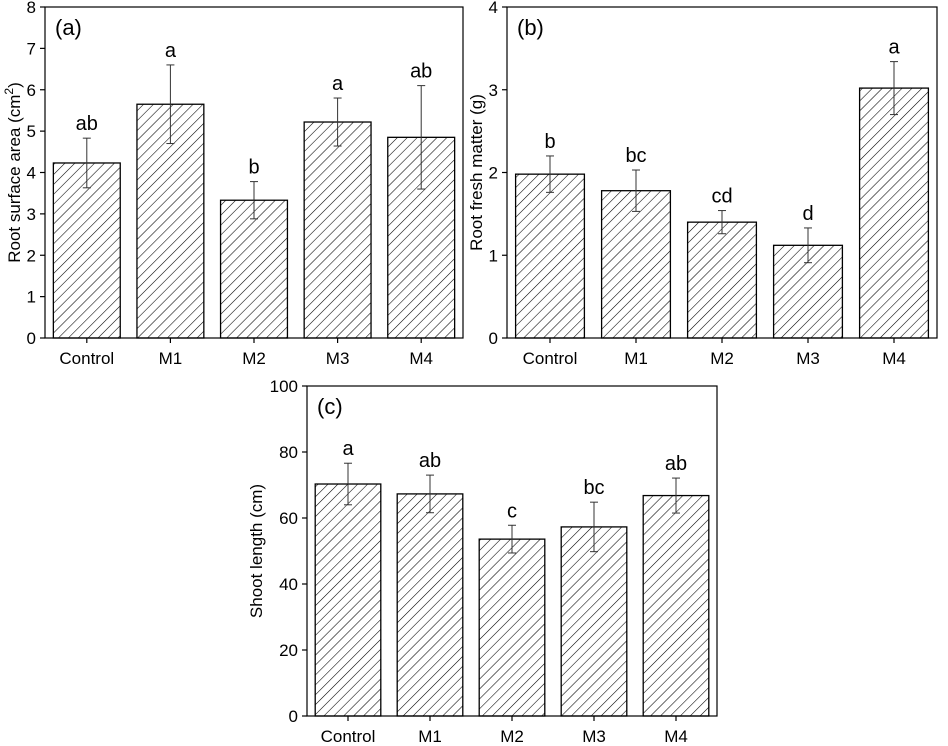  I want to click on significance-label: cd, so click(721, 197).